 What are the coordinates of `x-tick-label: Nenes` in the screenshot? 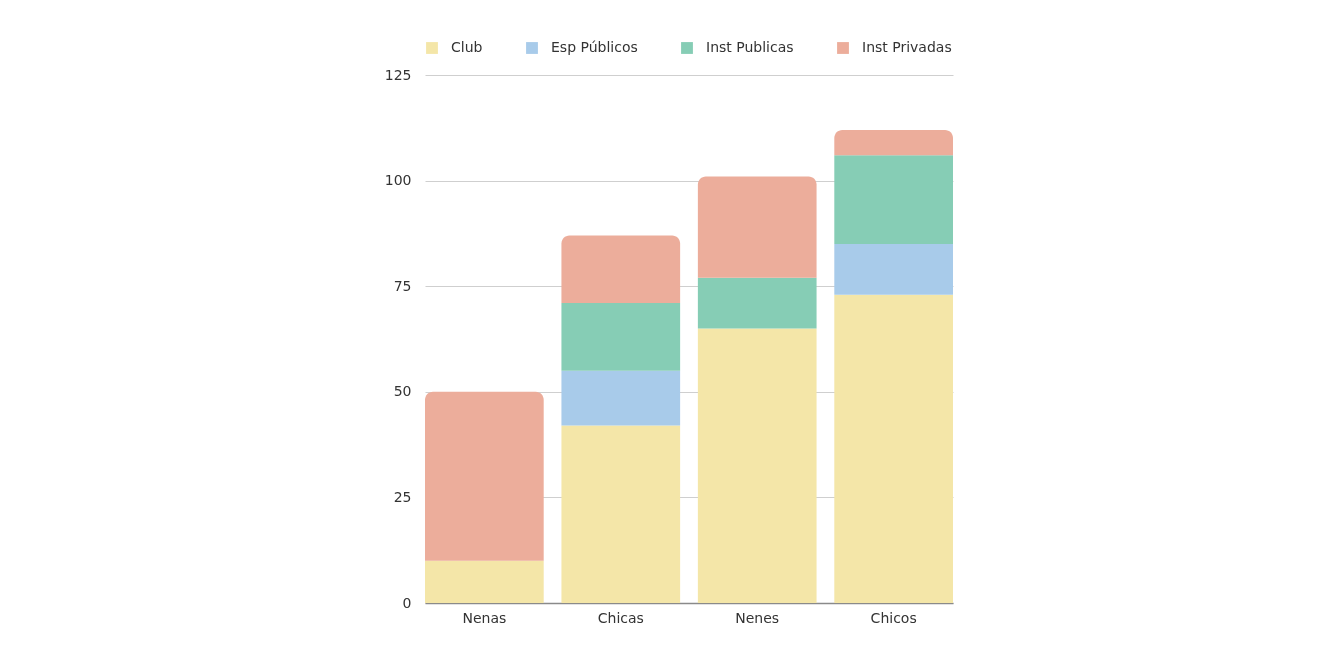 It's located at (757, 617).